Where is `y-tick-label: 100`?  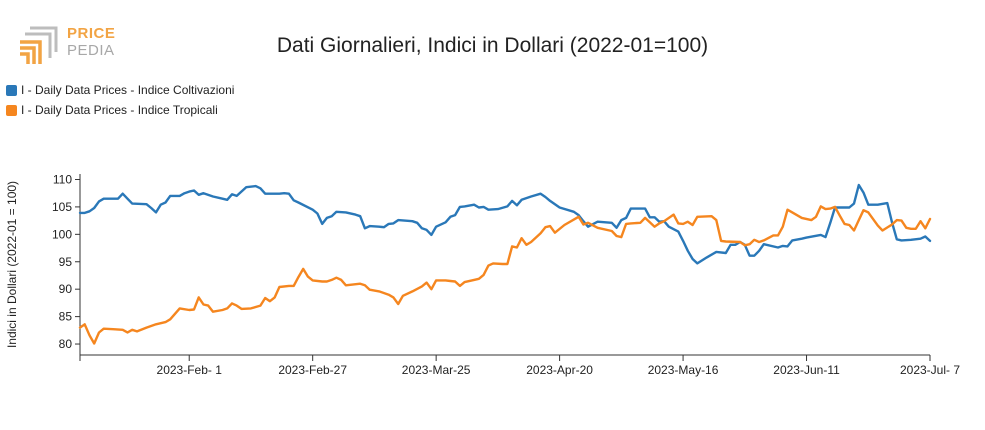 y-tick-label: 100 is located at coordinates (62, 234).